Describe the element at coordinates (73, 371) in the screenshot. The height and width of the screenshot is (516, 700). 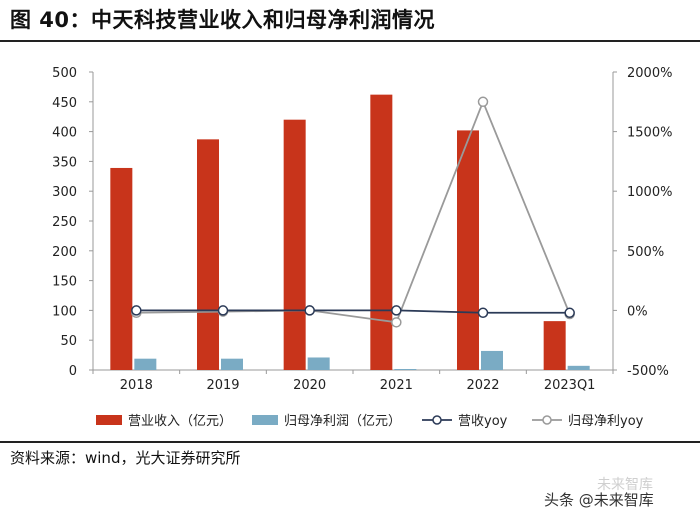
I see `left-tick-label: 0` at that location.